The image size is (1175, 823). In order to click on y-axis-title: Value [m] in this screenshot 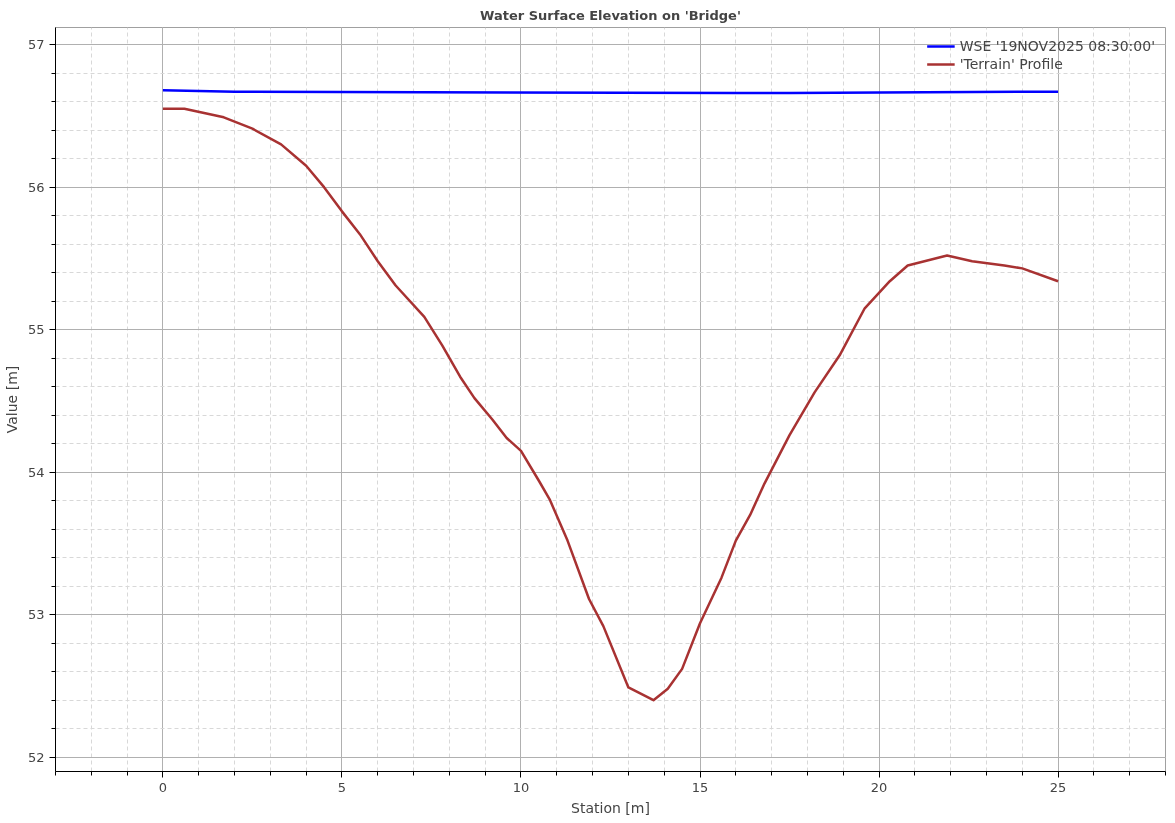, I will do `click(11, 399)`.